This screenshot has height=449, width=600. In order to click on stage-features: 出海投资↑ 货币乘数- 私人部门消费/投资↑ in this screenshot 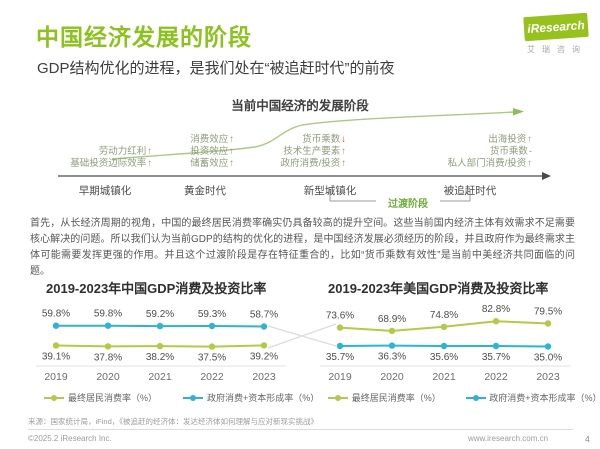, I will do `click(490, 152)`.